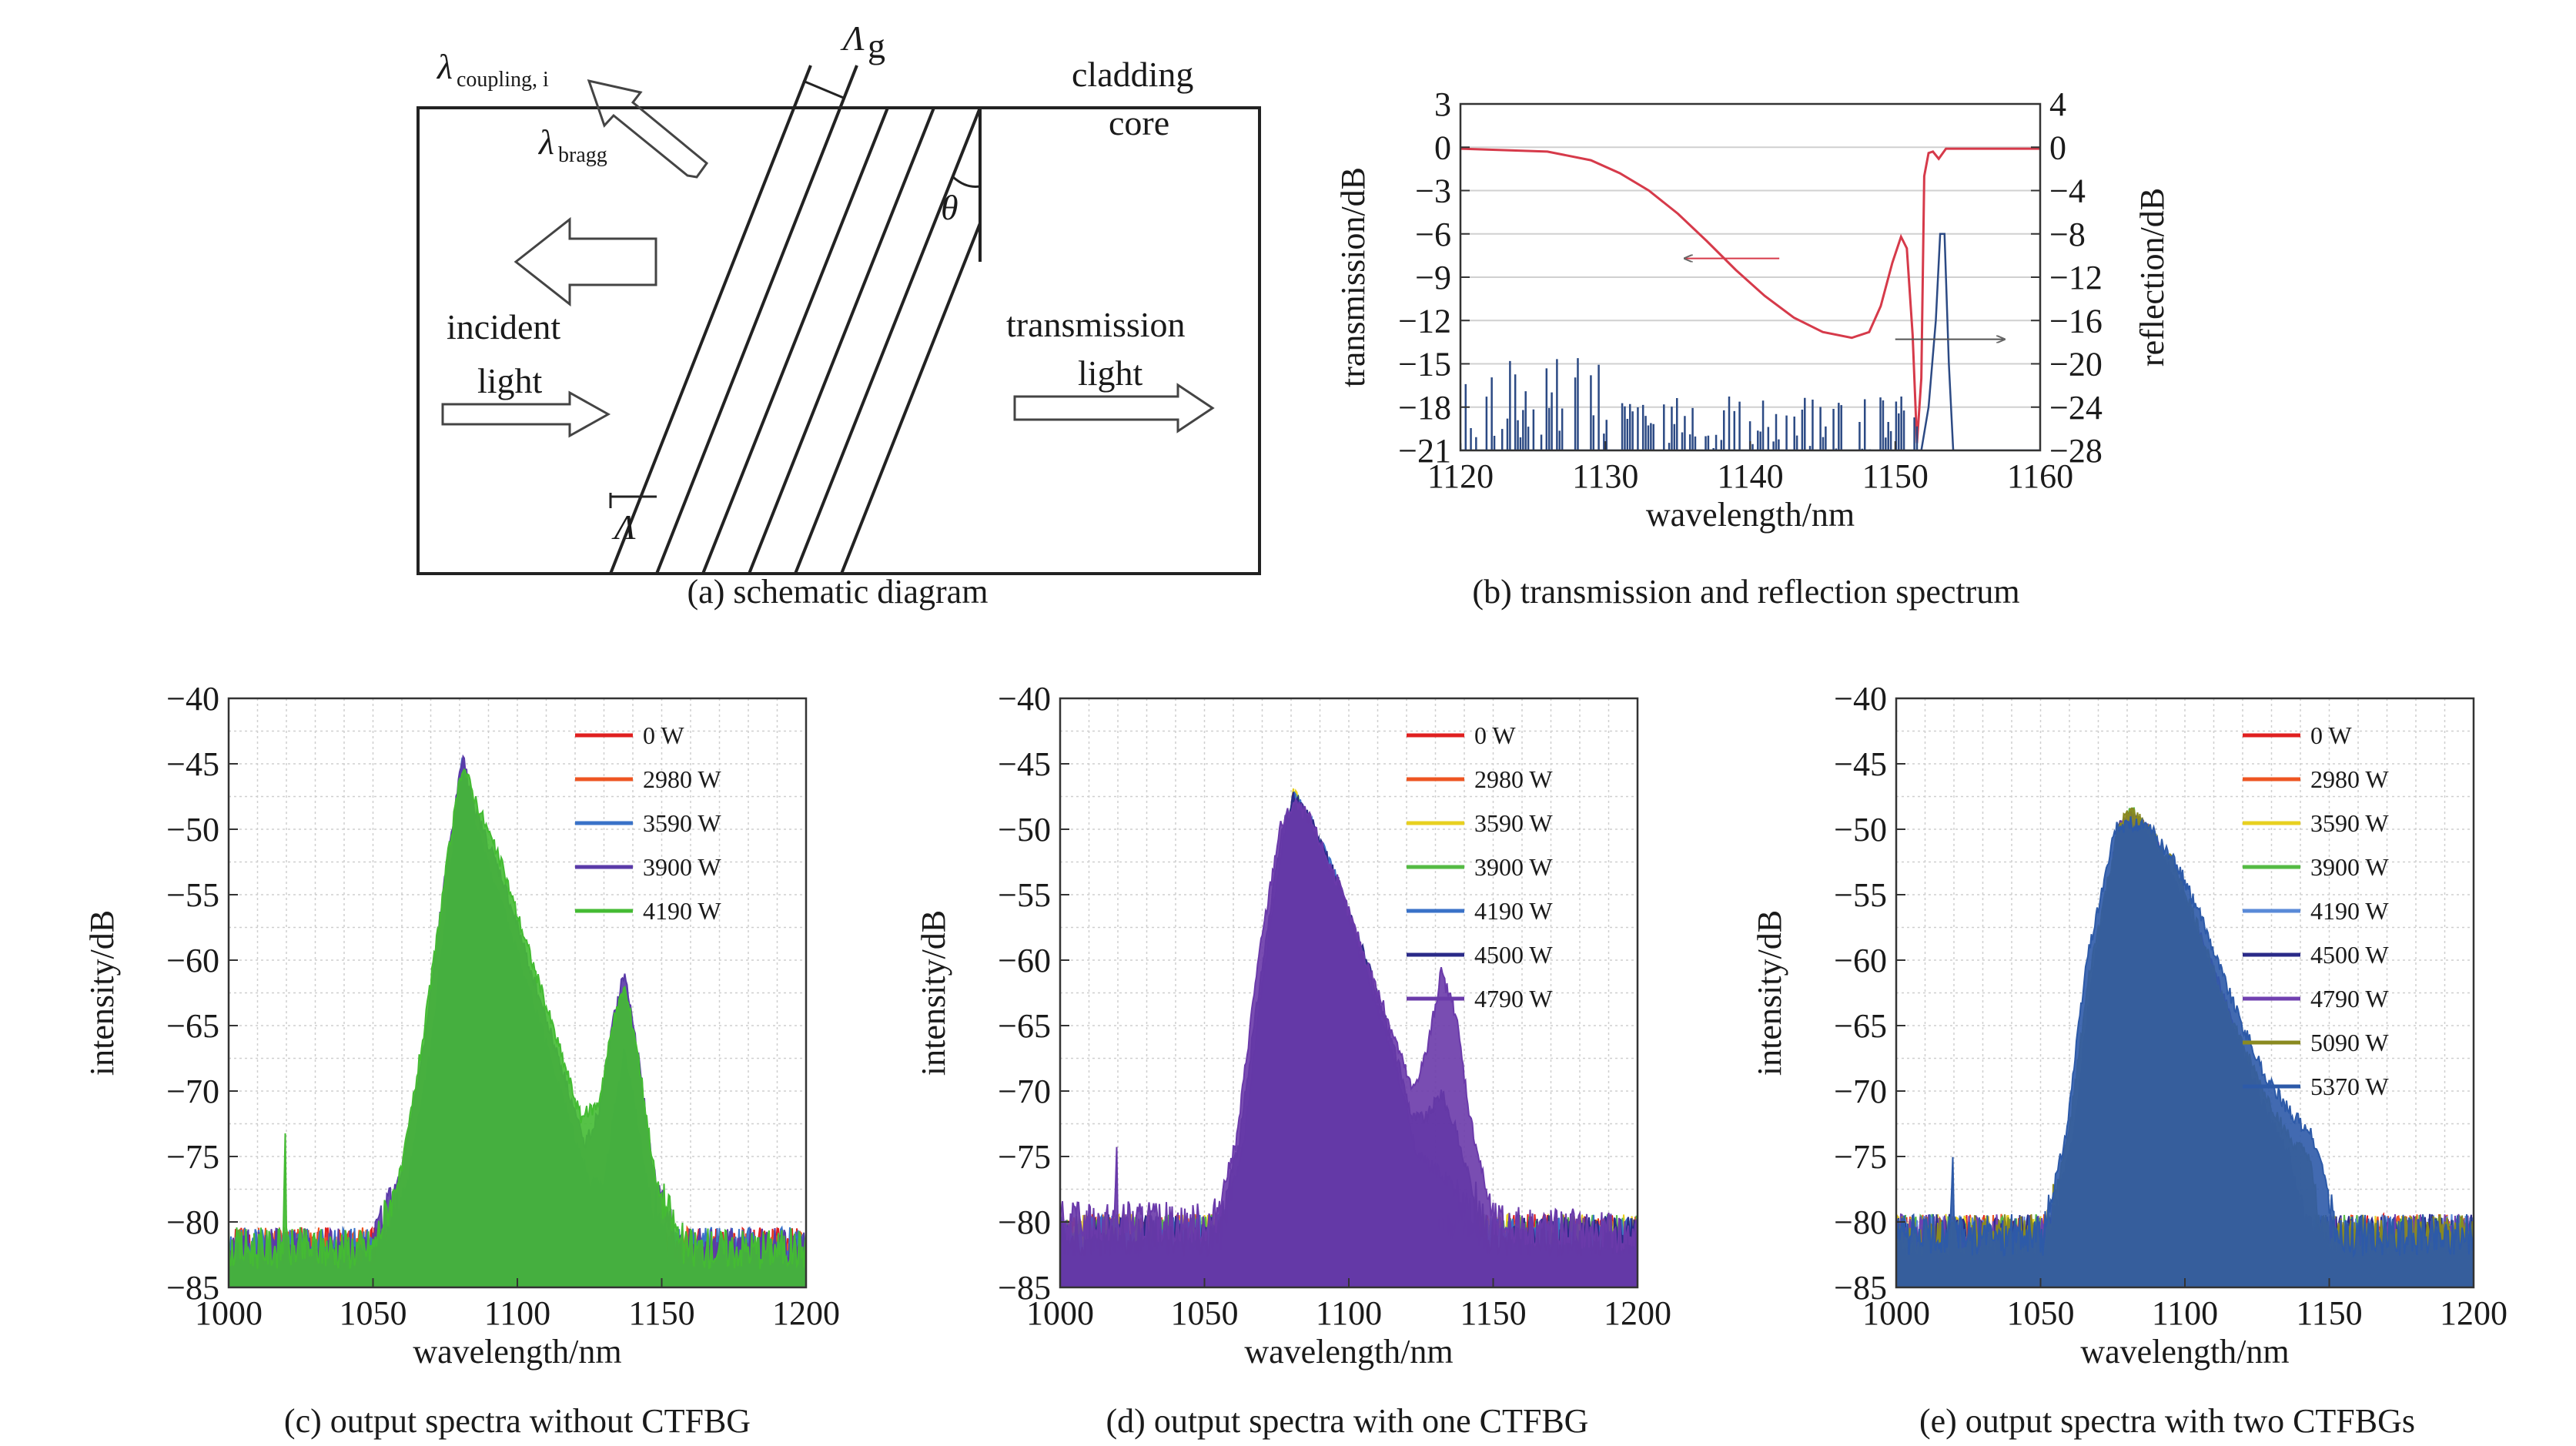 The image size is (2576, 1446). I want to click on y-tick-label: −18, so click(1425, 408).